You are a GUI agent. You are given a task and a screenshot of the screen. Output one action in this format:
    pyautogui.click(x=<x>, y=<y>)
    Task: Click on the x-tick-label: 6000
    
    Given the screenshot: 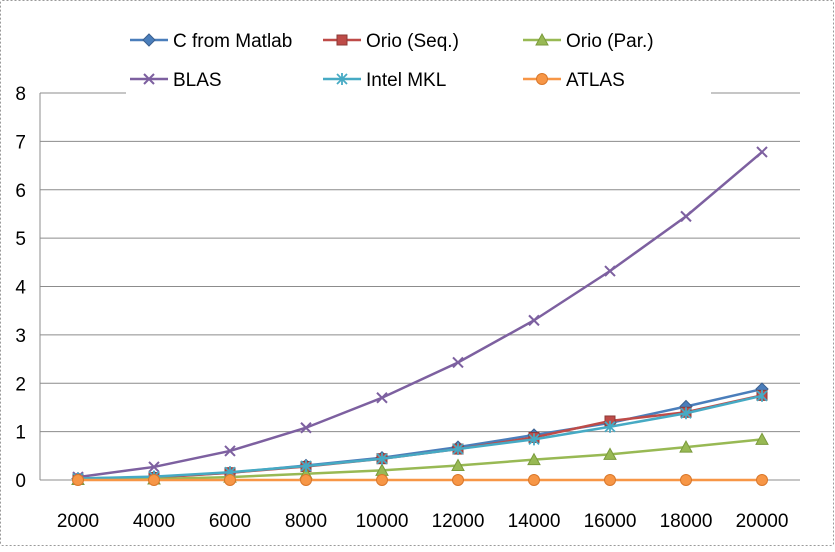 What is the action you would take?
    pyautogui.click(x=230, y=521)
    